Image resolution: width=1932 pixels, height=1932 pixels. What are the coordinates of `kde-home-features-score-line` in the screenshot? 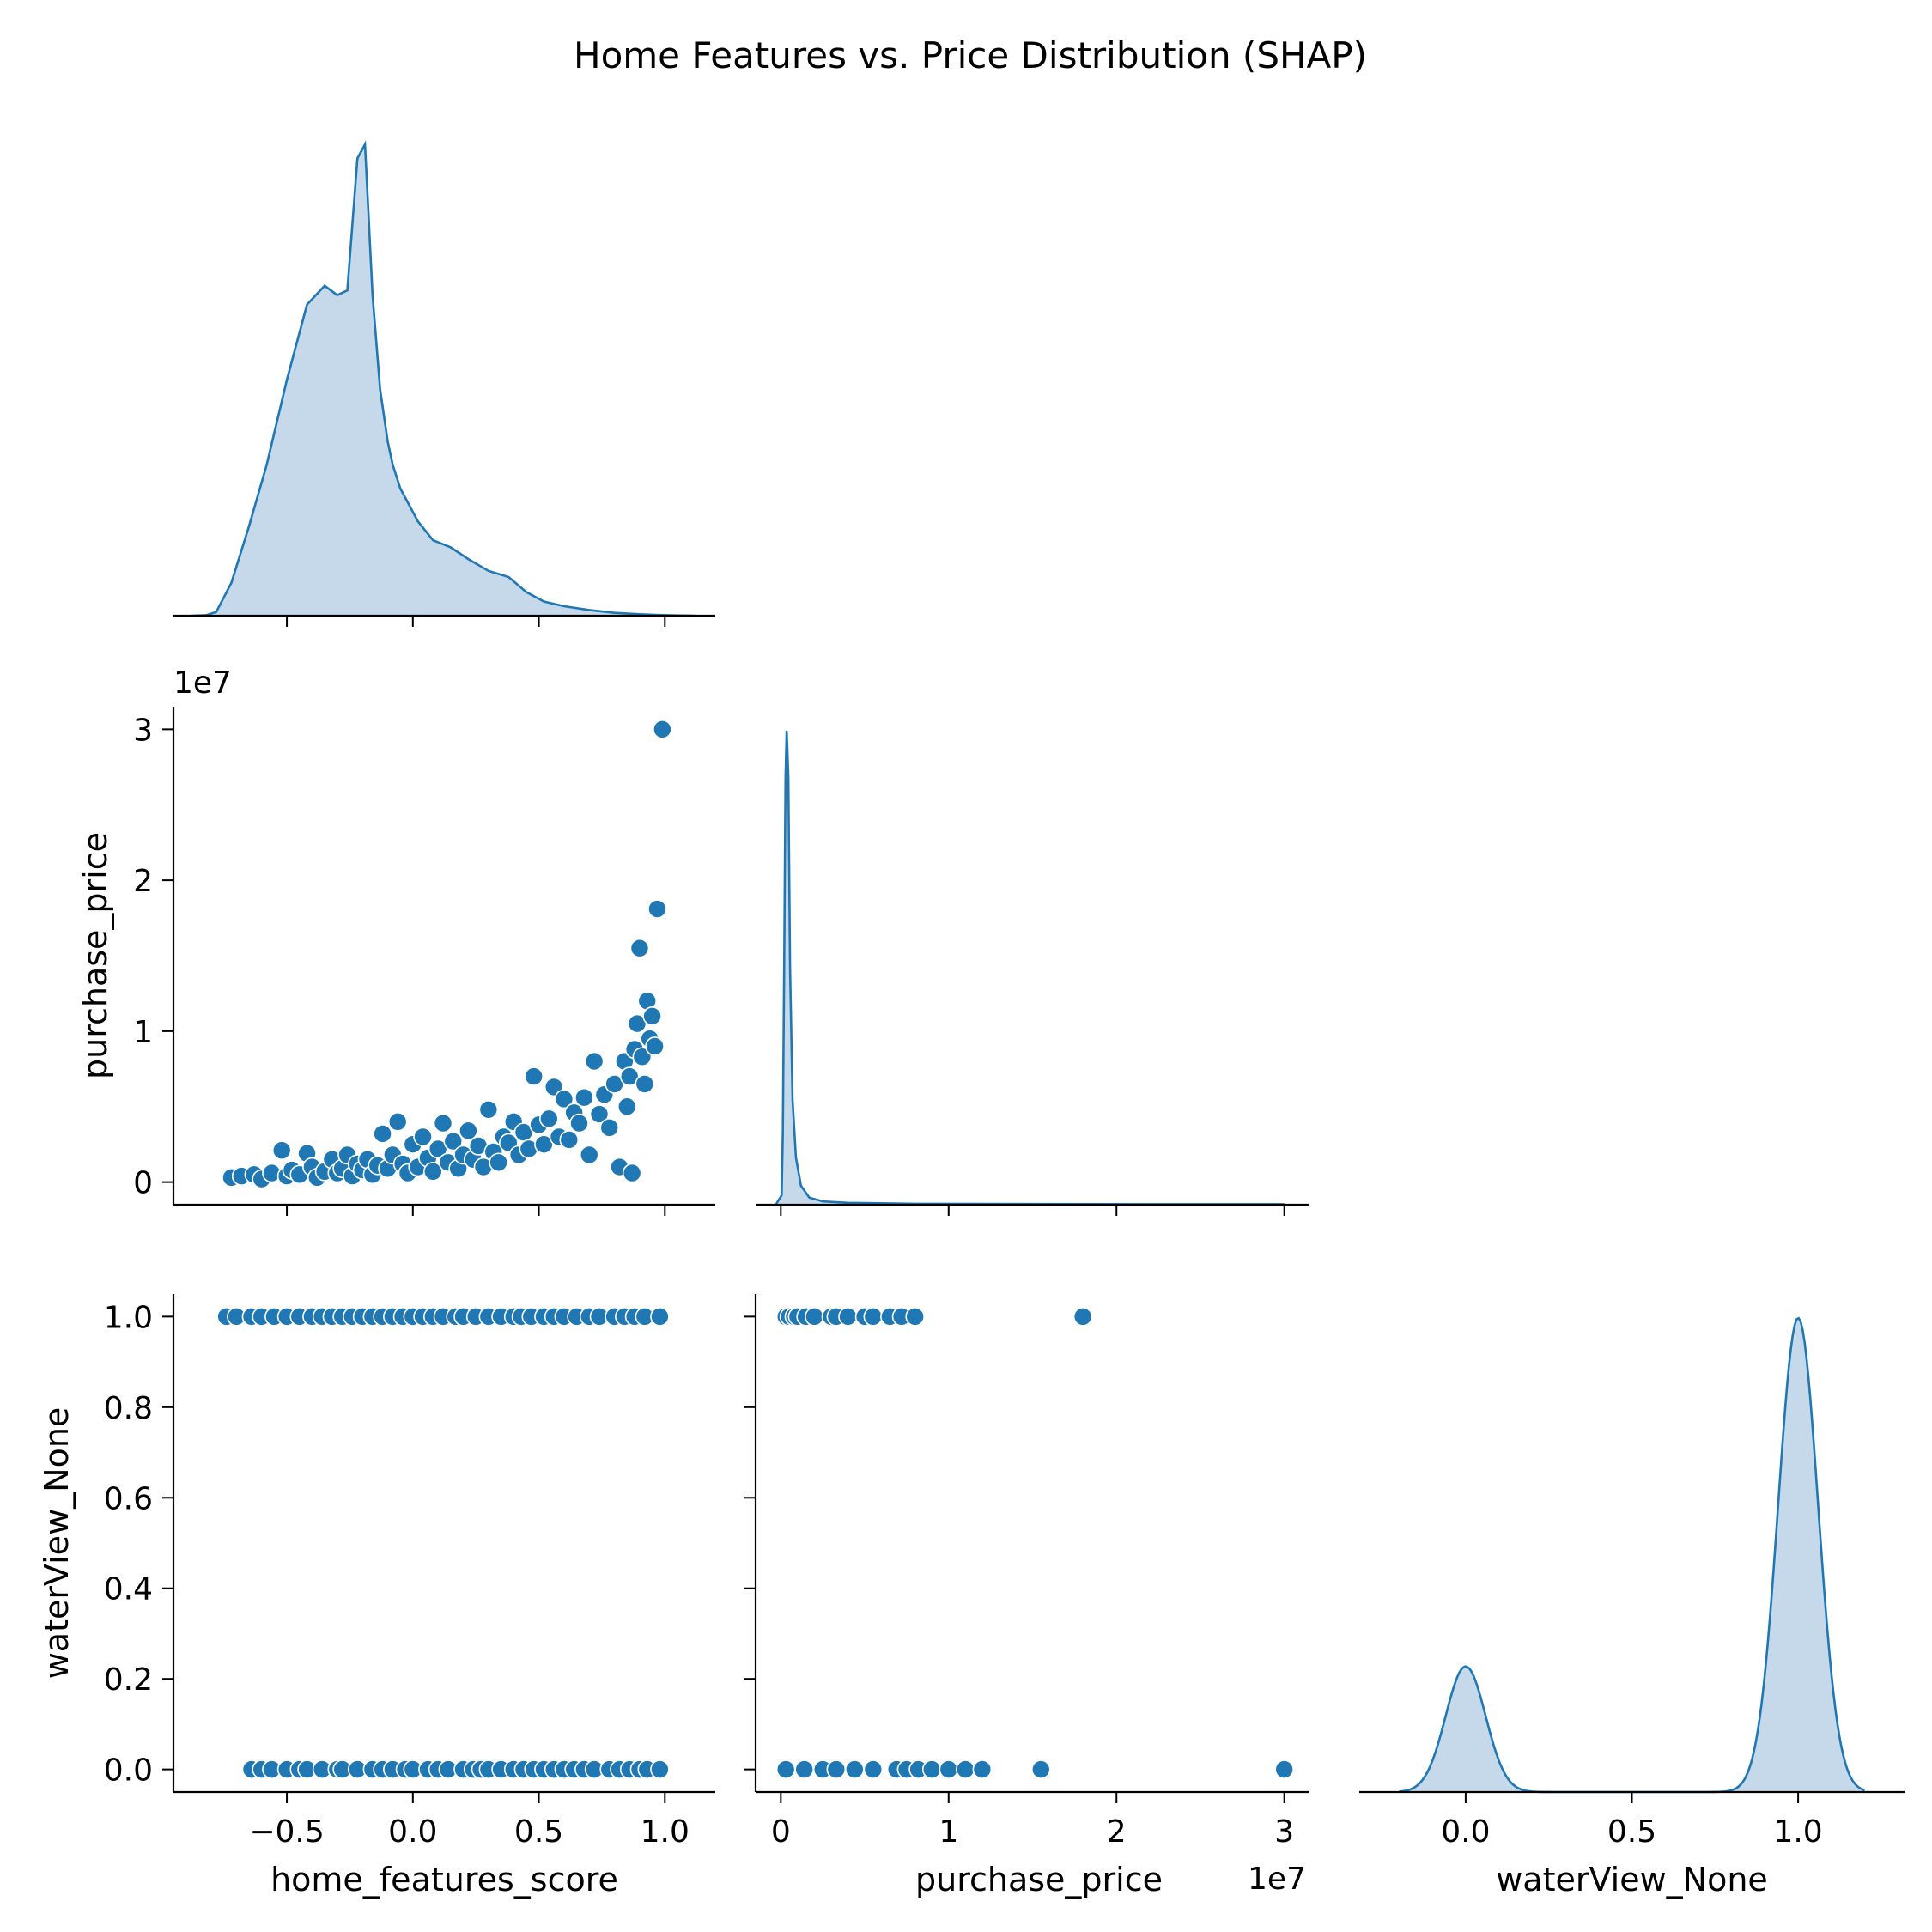 It's located at (444, 378).